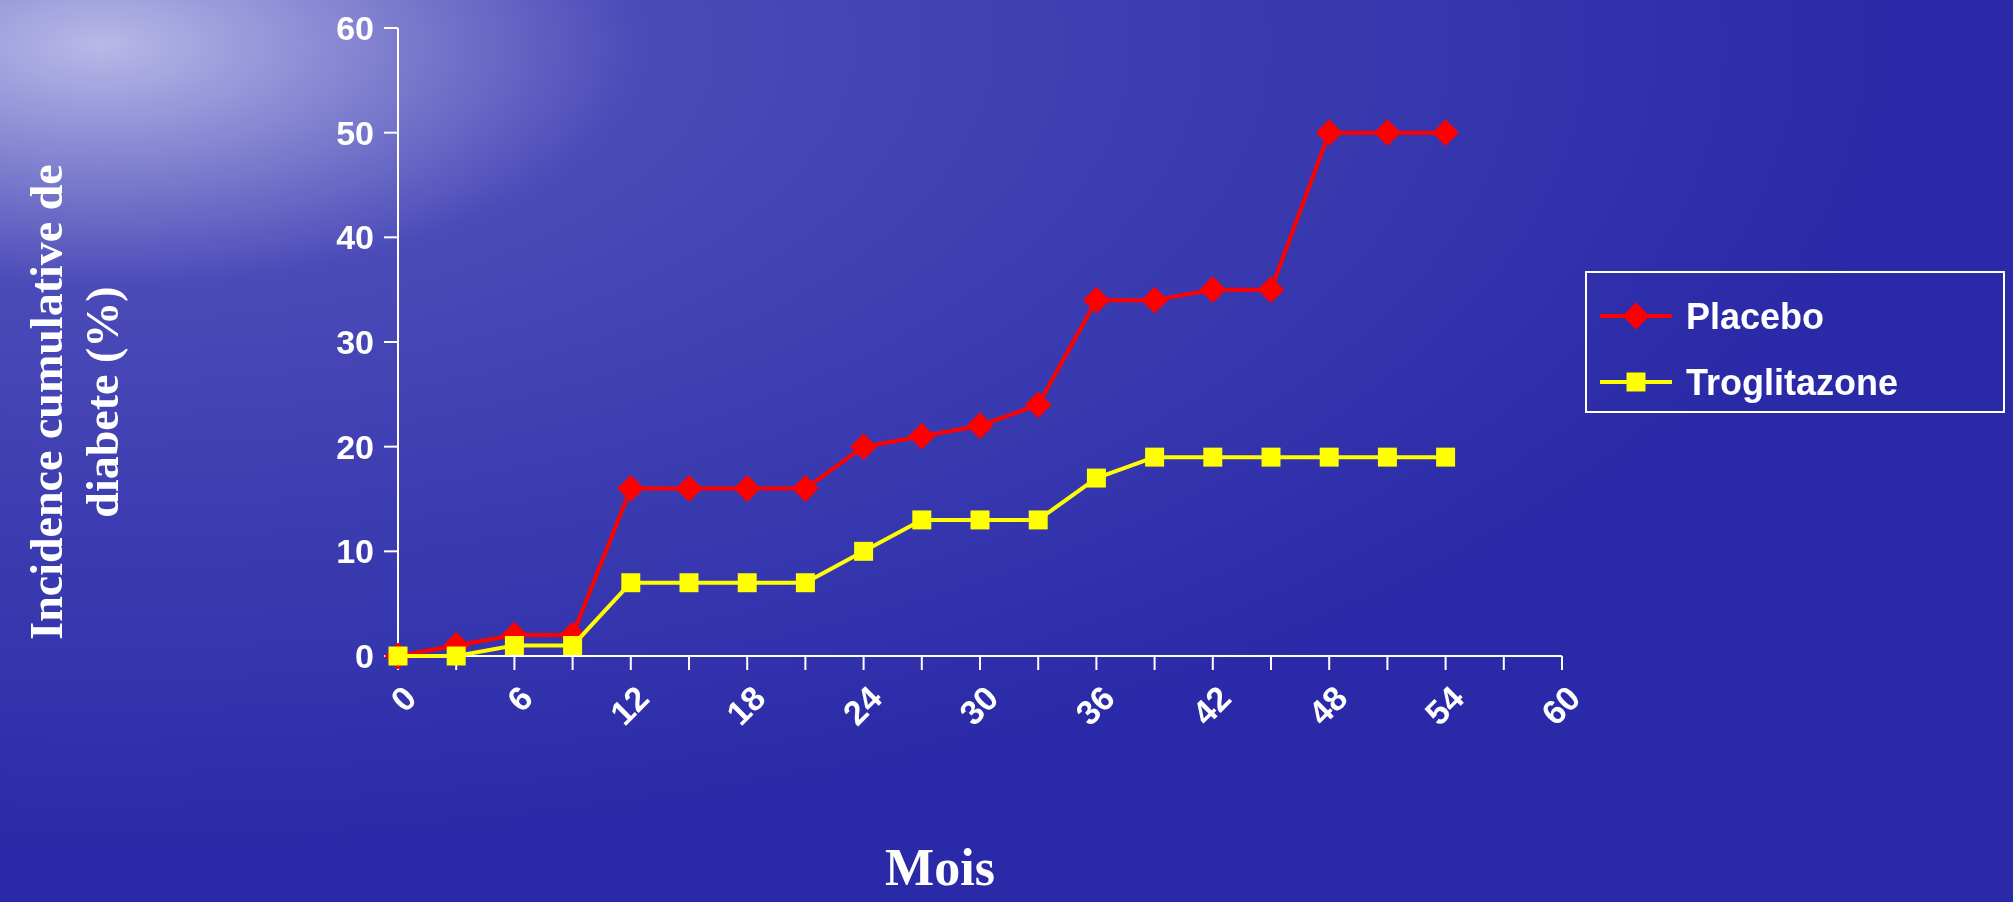 The image size is (2013, 902). What do you see at coordinates (1211, 705) in the screenshot?
I see `x-tick-label: 42` at bounding box center [1211, 705].